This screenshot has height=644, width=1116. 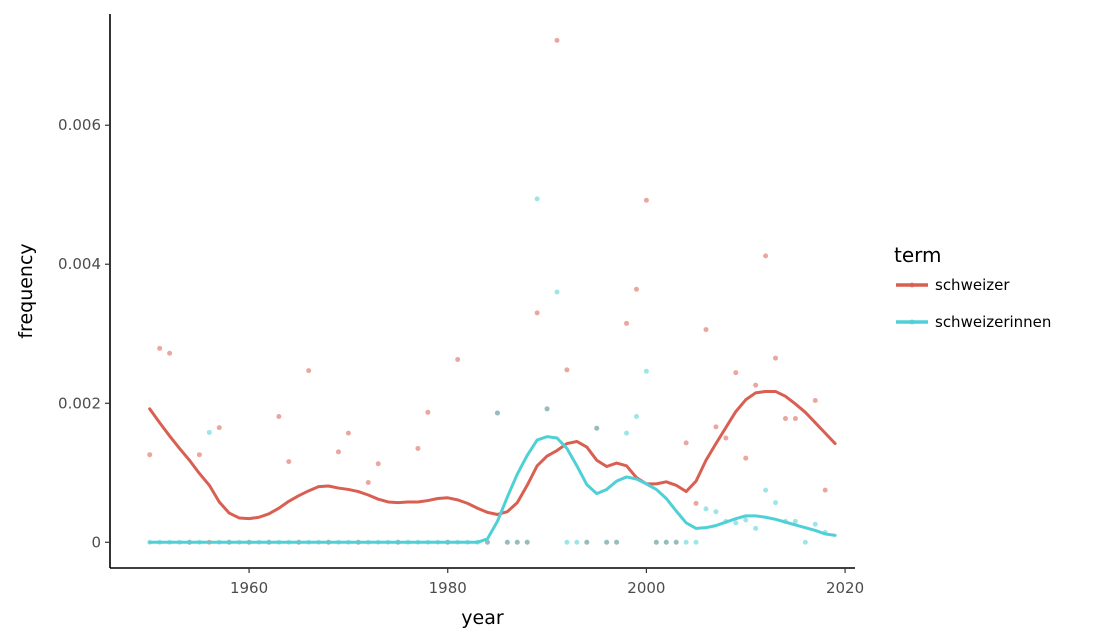 What do you see at coordinates (993, 322) in the screenshot?
I see `legend-label: schweizerinnen` at bounding box center [993, 322].